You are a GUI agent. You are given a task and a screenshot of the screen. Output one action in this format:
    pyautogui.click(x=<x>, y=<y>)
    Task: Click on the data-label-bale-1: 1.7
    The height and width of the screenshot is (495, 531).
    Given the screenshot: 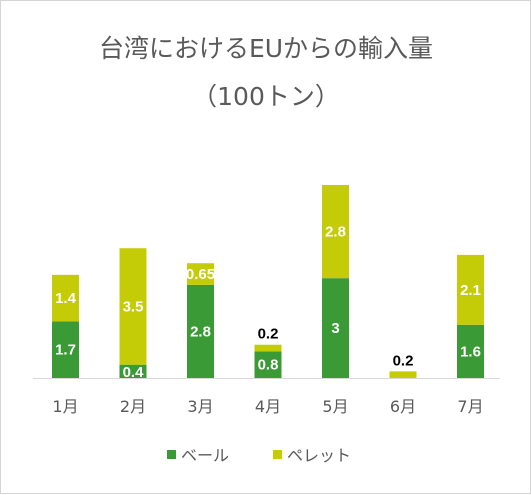 What is the action you would take?
    pyautogui.click(x=65, y=350)
    